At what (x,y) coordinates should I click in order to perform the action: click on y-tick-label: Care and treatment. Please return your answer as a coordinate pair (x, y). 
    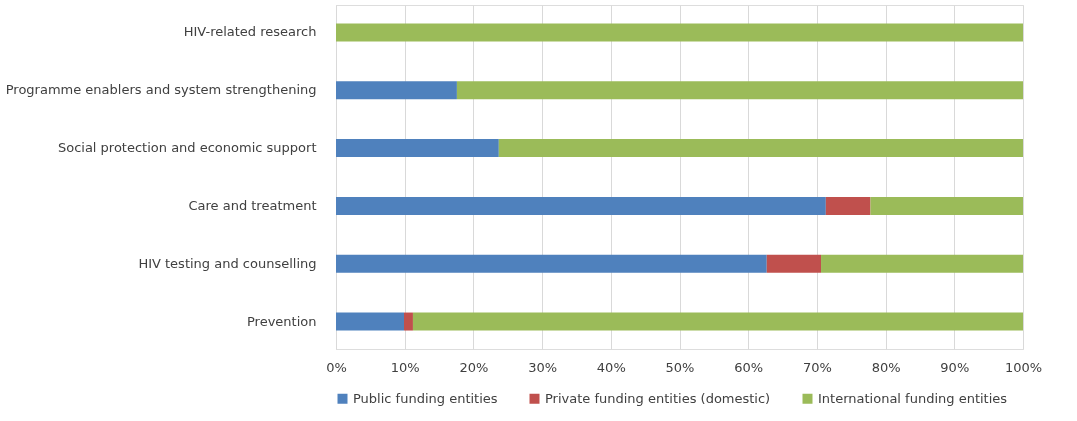
    Looking at the image, I should click on (252, 205).